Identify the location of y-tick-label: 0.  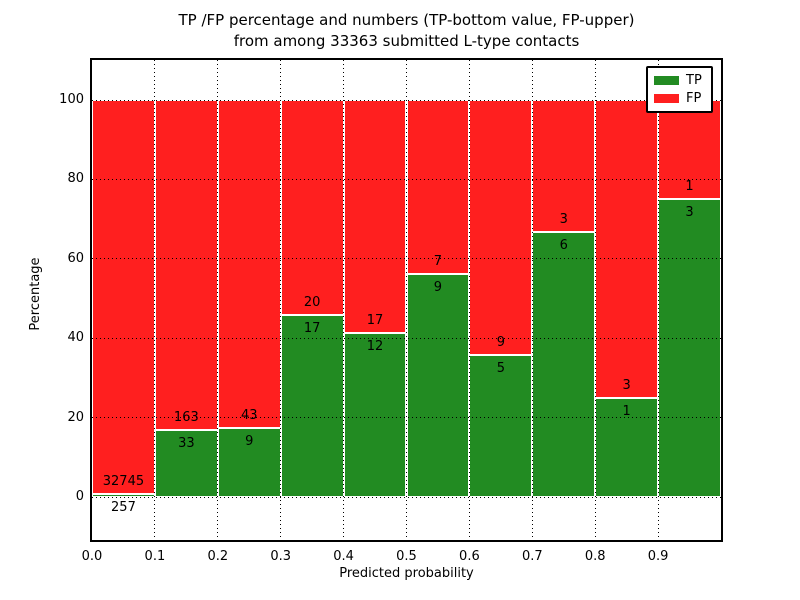
(79, 496).